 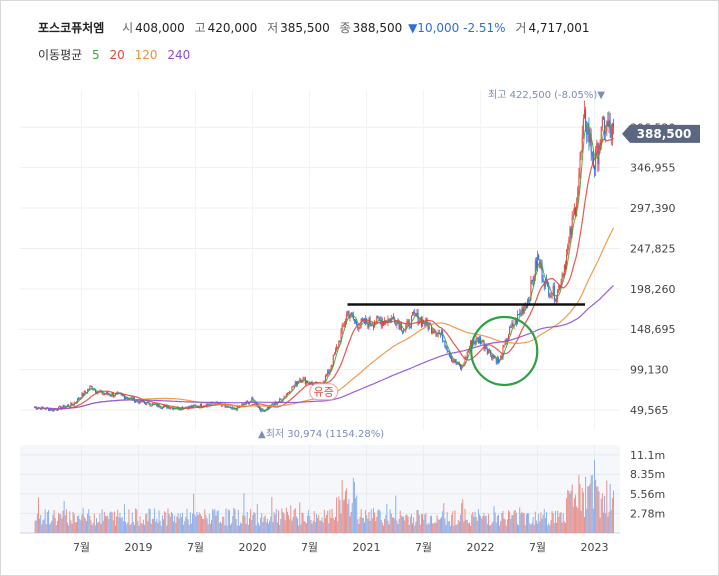 I want to click on ma-20: 20, so click(x=117, y=55).